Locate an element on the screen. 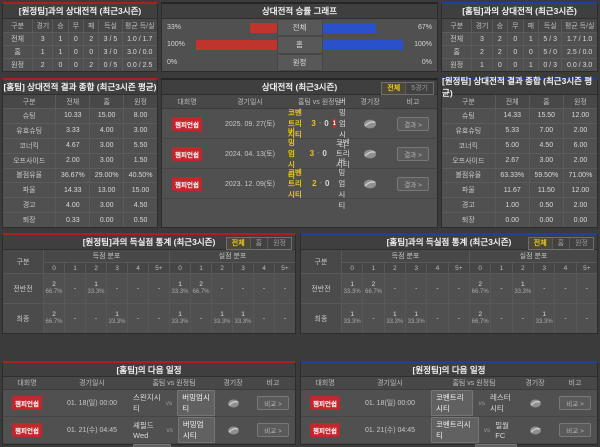 This screenshot has height=447, width=600. league-badge: 챔피언쉽 is located at coordinates (187, 123).